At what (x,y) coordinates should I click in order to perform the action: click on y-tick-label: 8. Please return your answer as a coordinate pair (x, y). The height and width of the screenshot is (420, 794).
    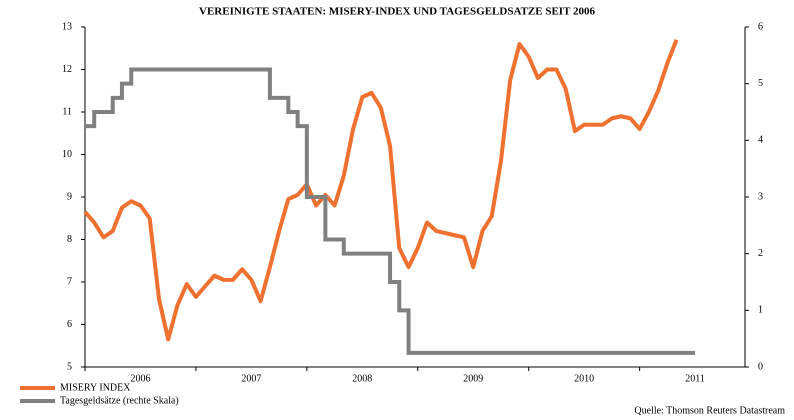
    Looking at the image, I should click on (69, 239).